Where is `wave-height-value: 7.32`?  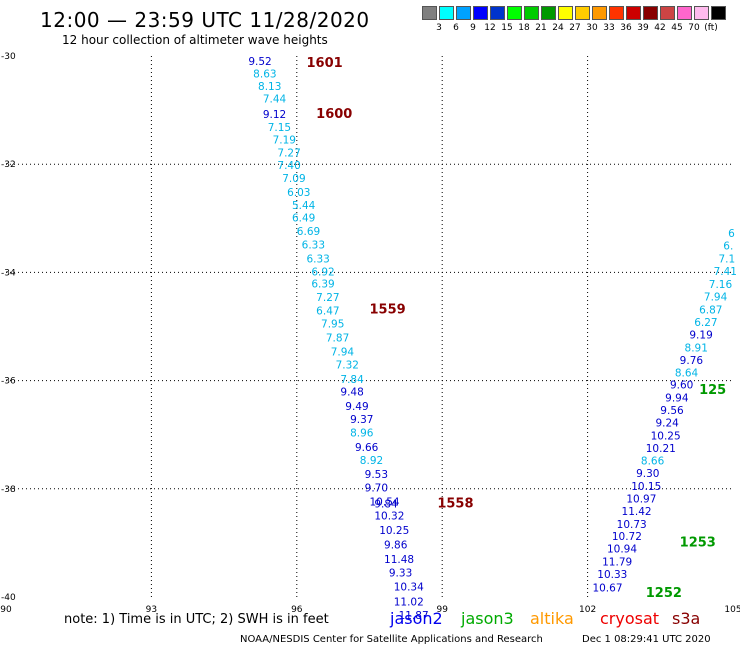
wave-height-value: 7.32 is located at coordinates (347, 366).